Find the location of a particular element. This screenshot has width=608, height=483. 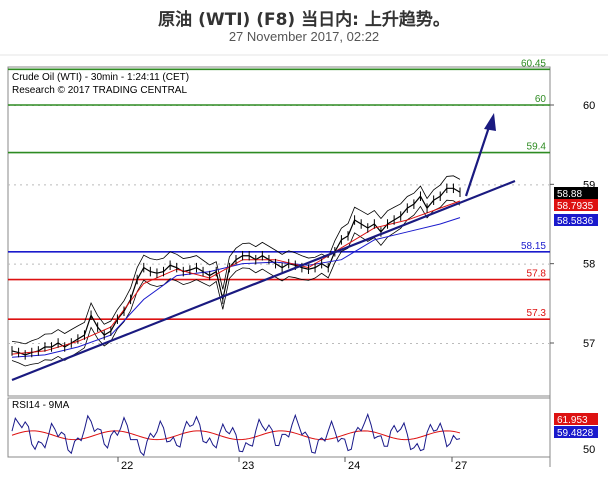

price-tag-label: 58.7935 is located at coordinates (575, 206).